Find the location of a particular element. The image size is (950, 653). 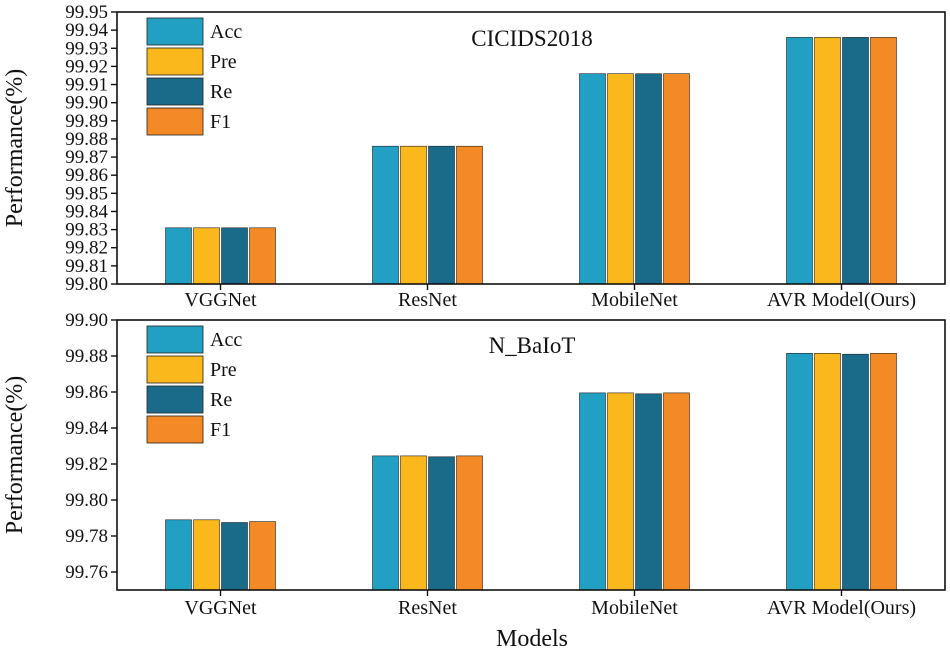

y-tick-label: 99.94 is located at coordinates (86, 30).